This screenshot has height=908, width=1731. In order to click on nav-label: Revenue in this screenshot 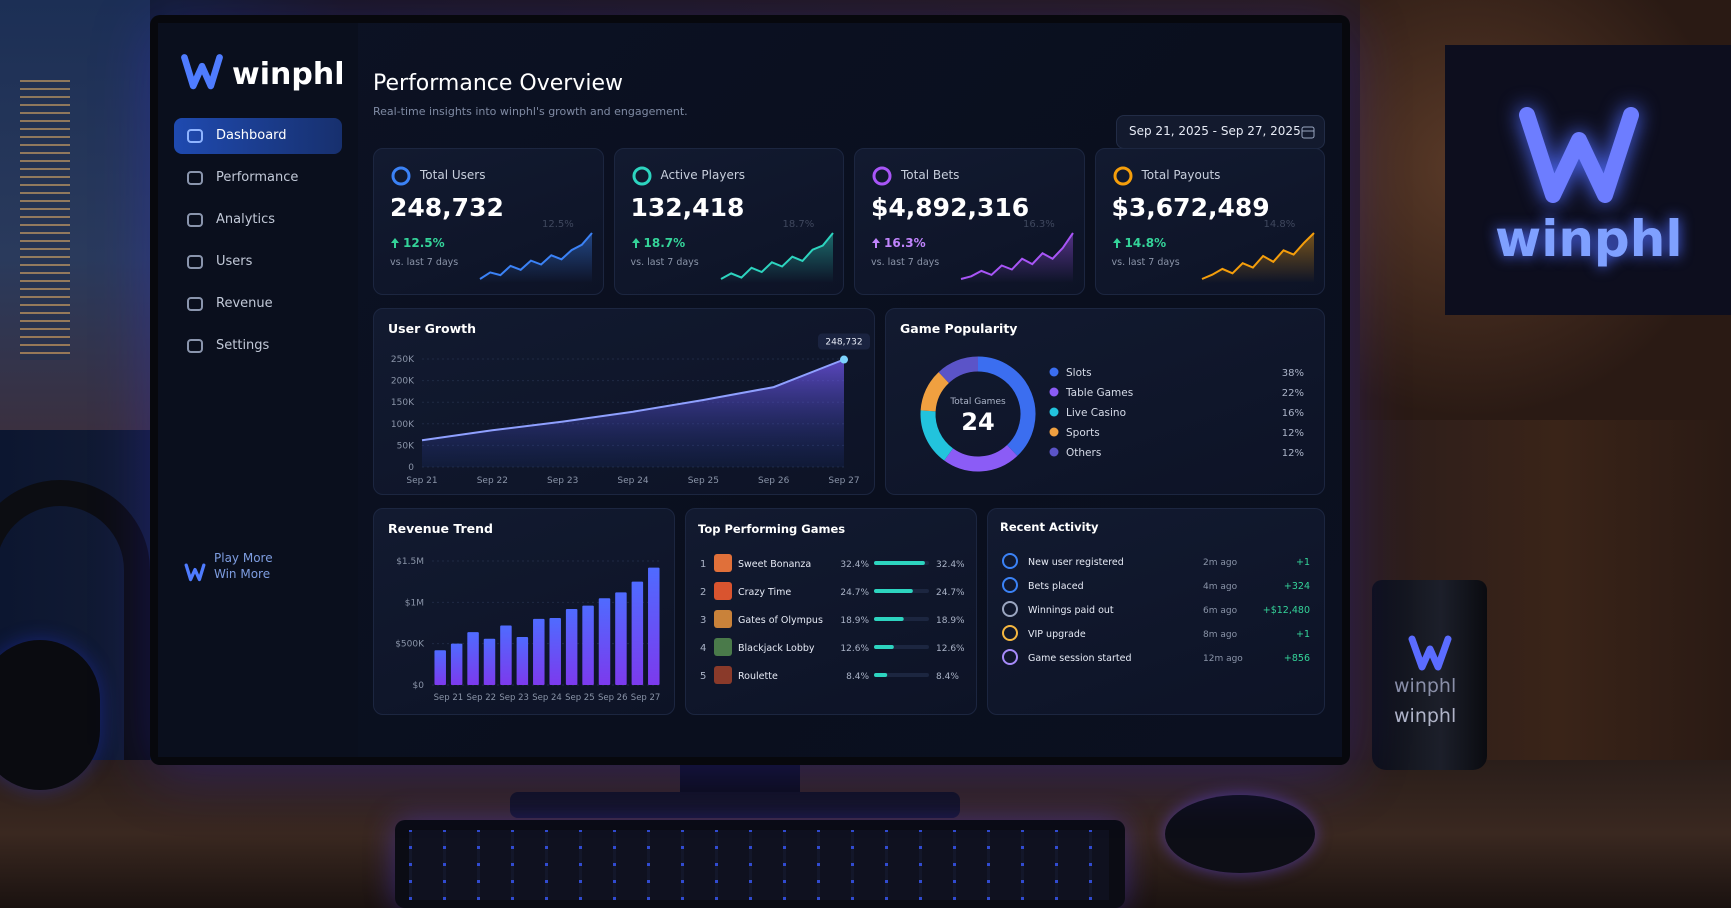, I will do `click(244, 303)`.